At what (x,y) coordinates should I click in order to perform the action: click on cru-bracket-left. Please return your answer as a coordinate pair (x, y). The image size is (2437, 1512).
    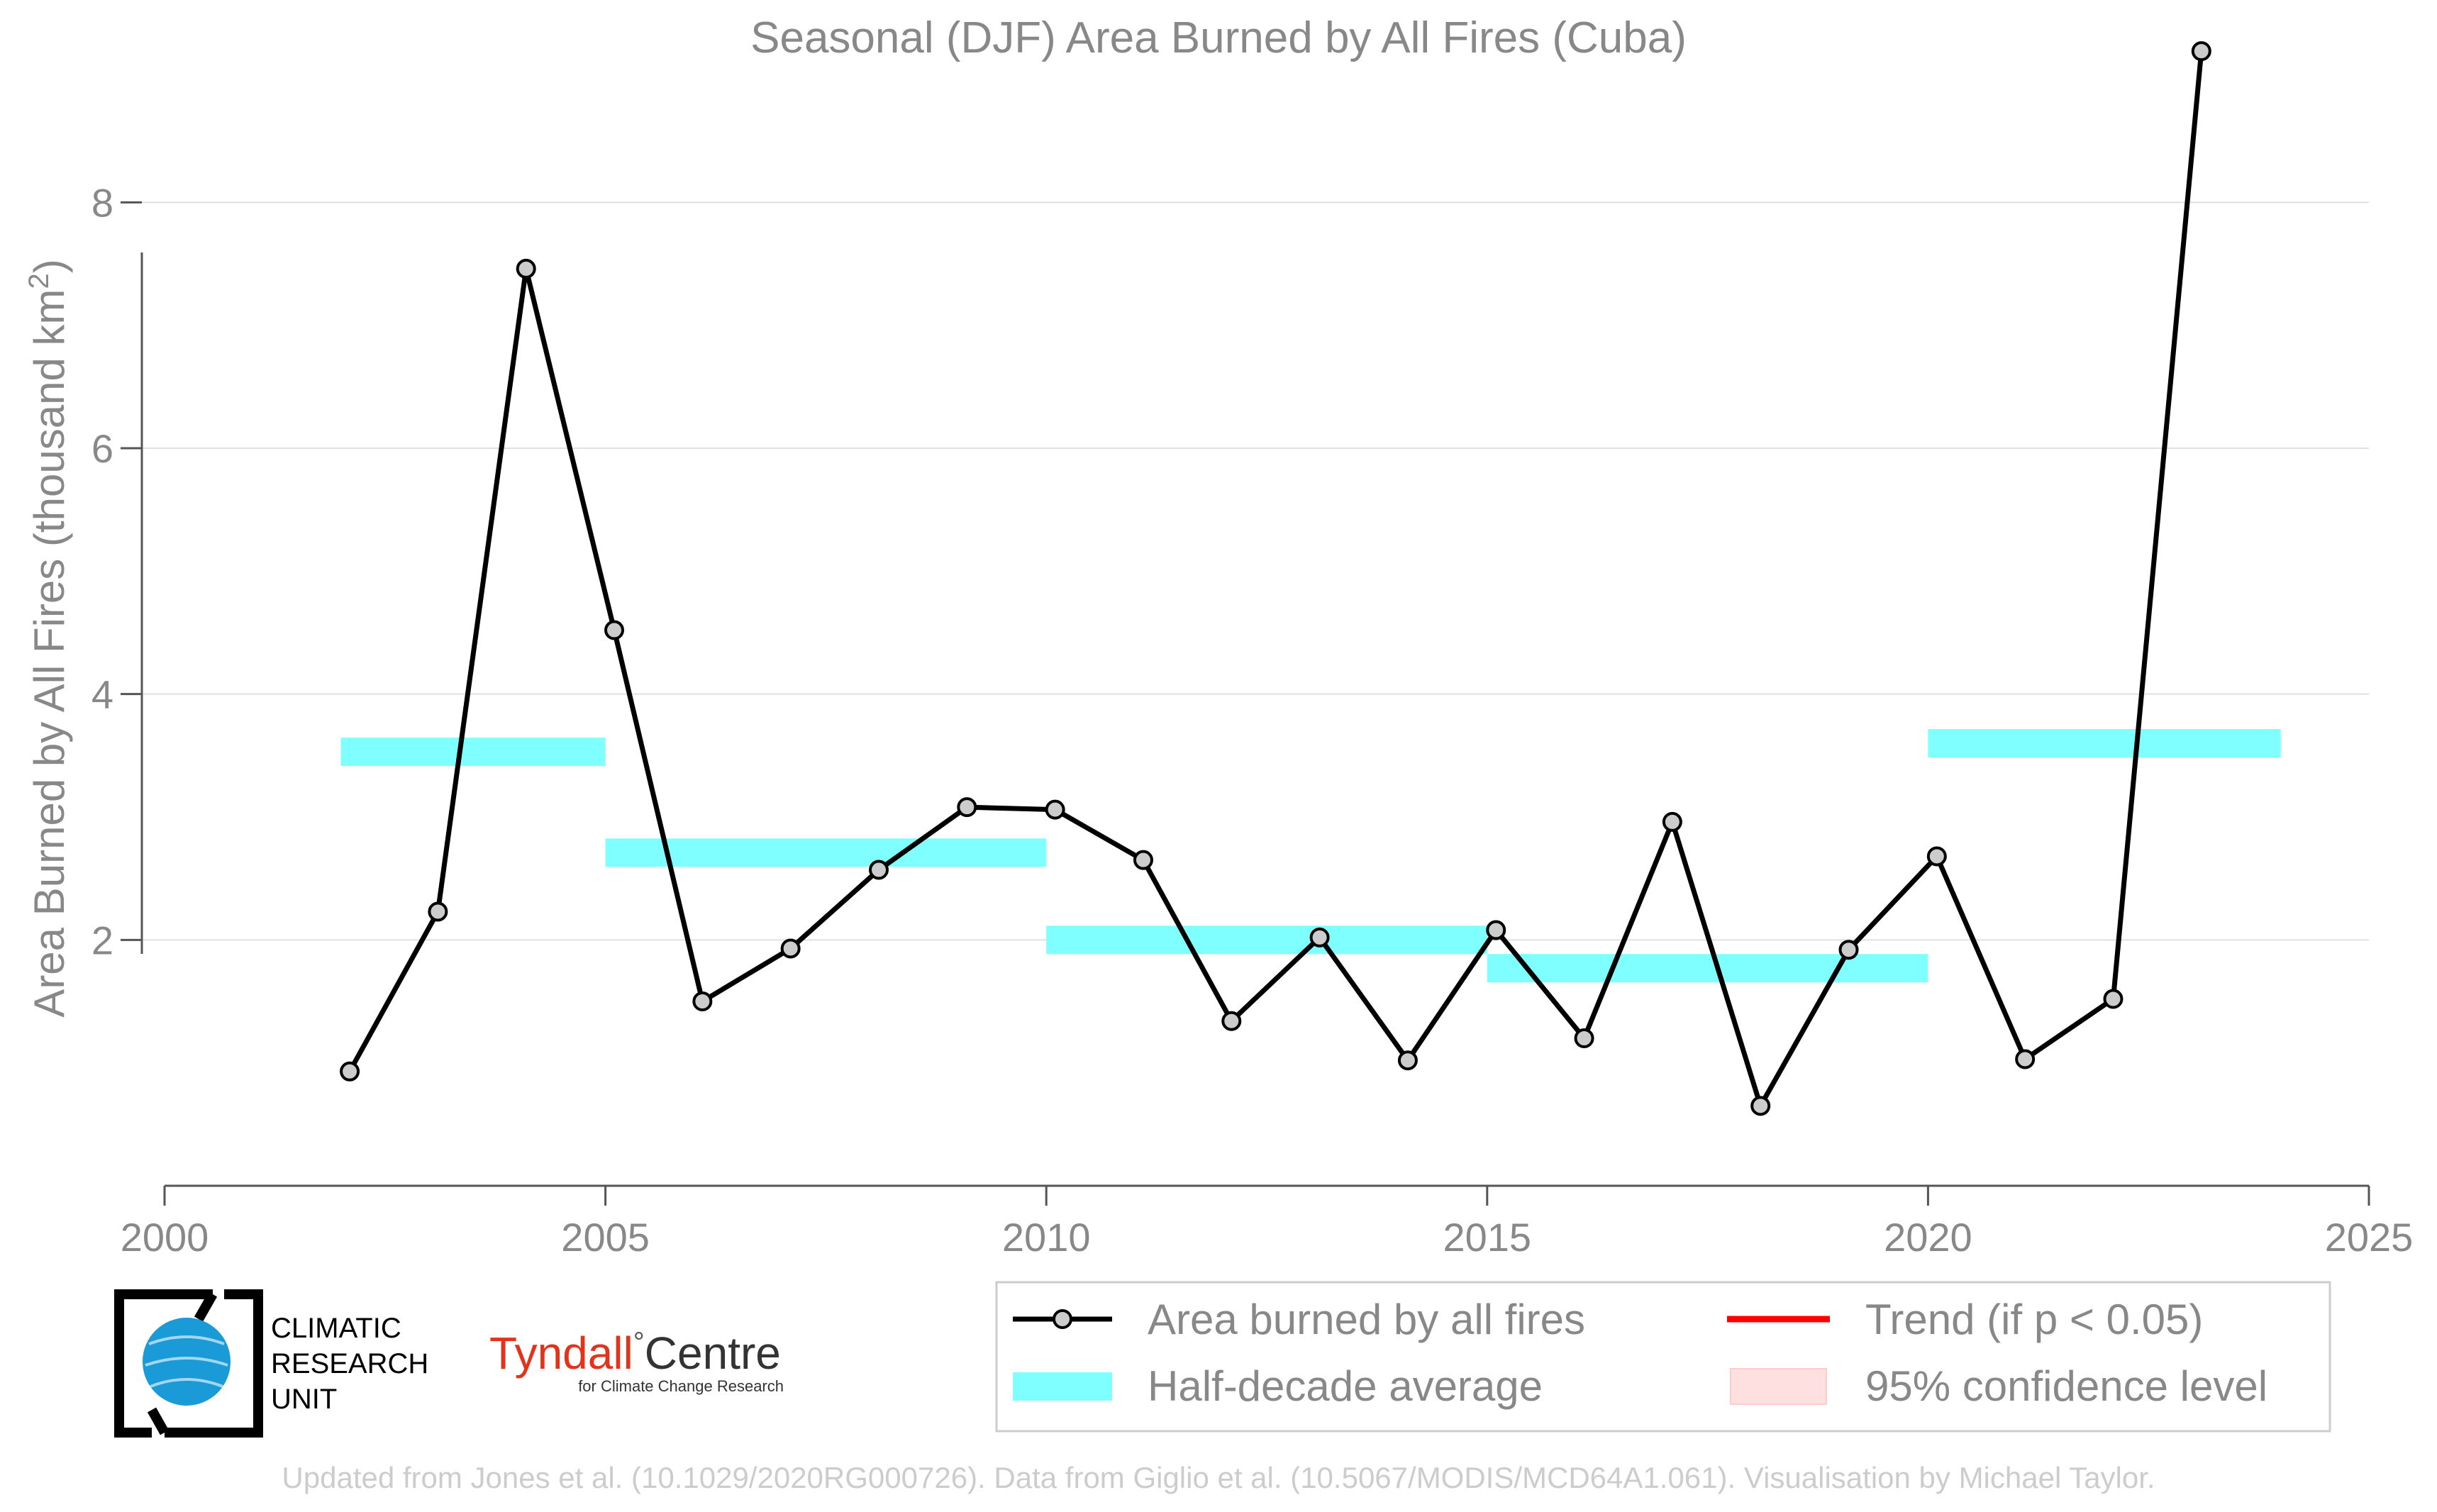
    Looking at the image, I should click on (163, 1363).